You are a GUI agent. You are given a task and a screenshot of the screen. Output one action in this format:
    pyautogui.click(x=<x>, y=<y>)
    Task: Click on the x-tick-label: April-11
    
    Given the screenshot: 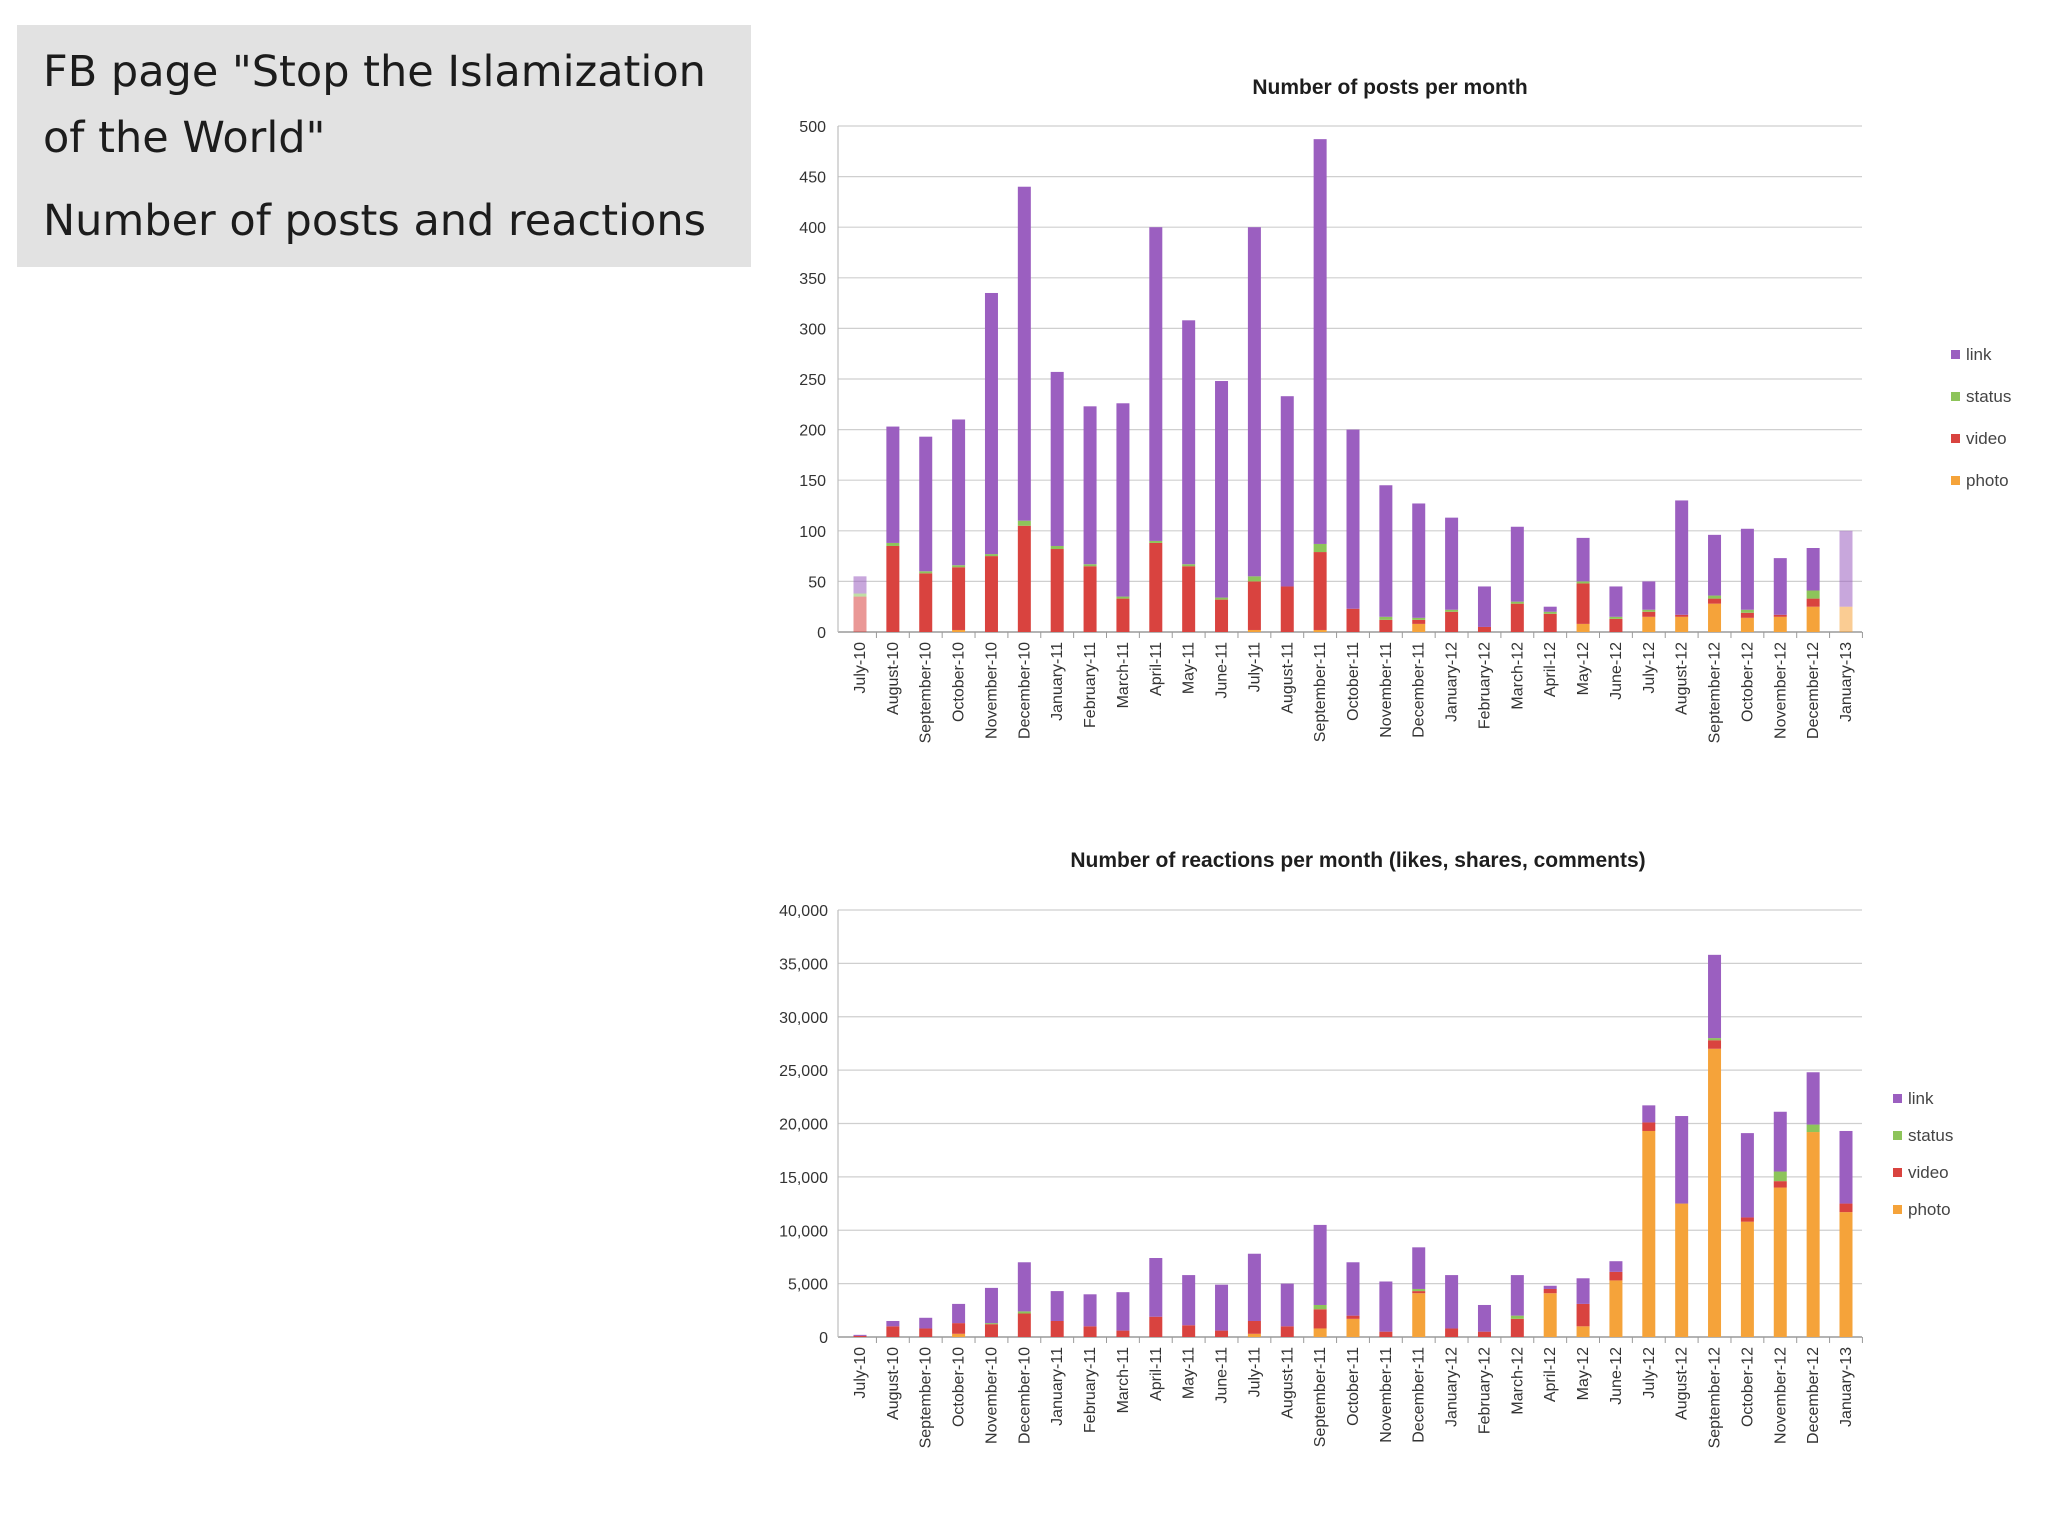 What is the action you would take?
    pyautogui.click(x=1156, y=1374)
    